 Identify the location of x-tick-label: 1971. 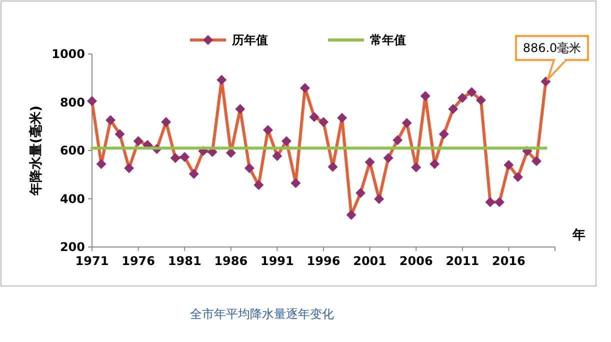
(92, 261).